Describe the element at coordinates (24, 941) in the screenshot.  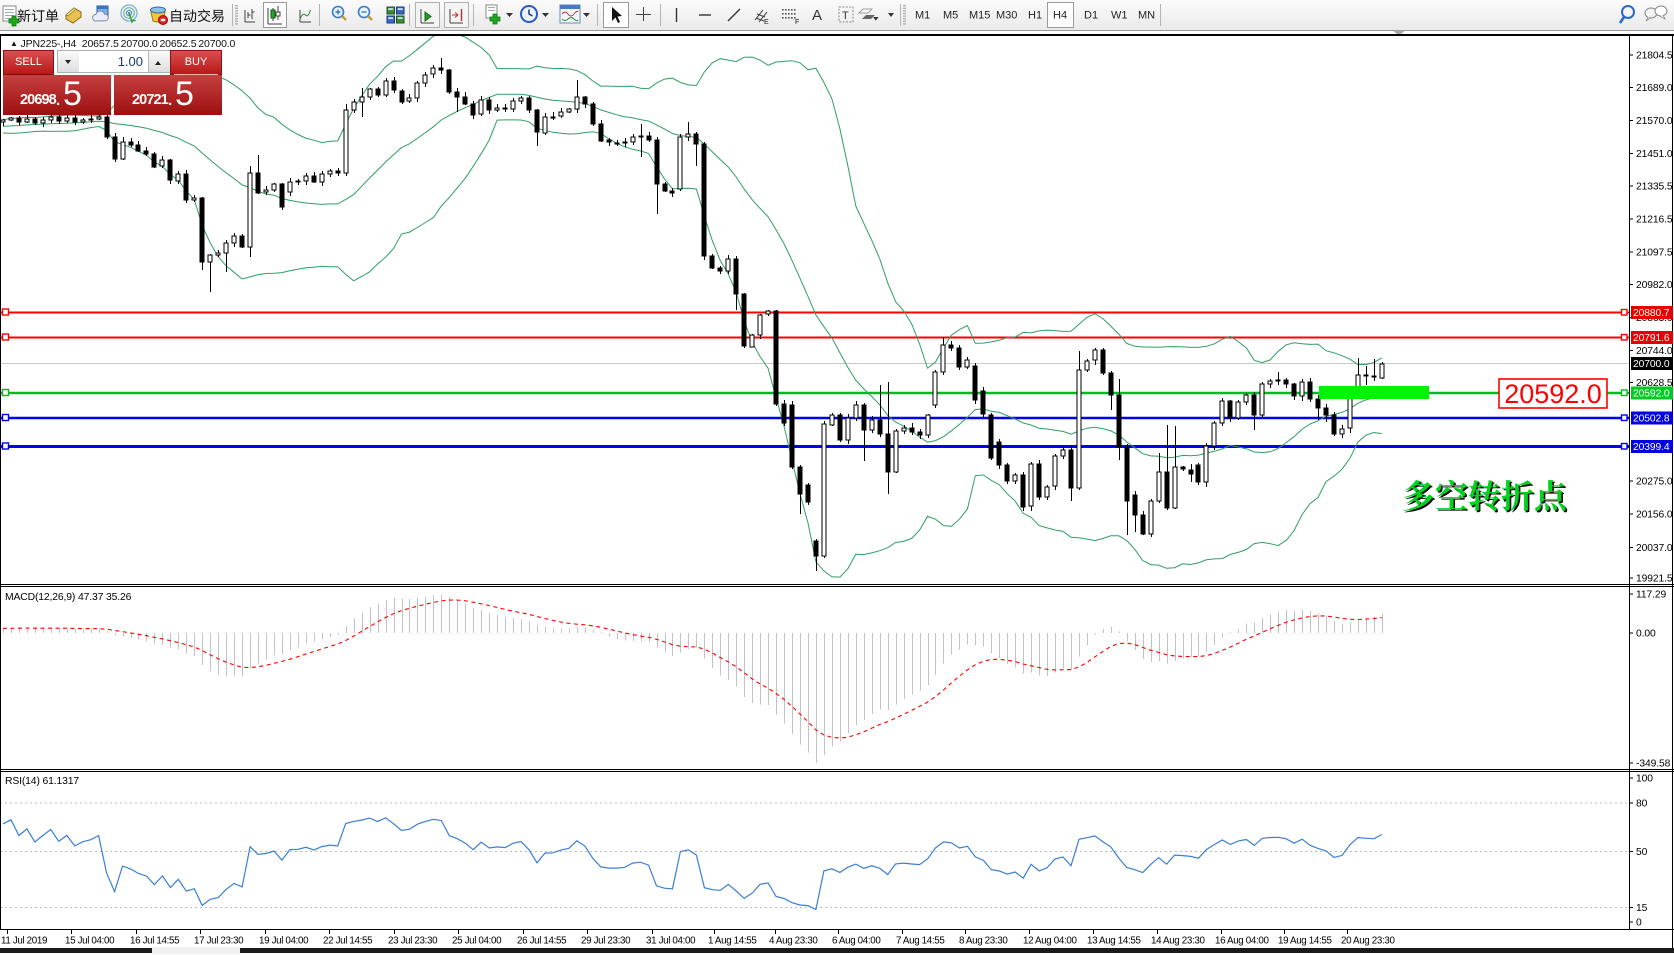
I see `svg-text: 11 Jul 2019` at that location.